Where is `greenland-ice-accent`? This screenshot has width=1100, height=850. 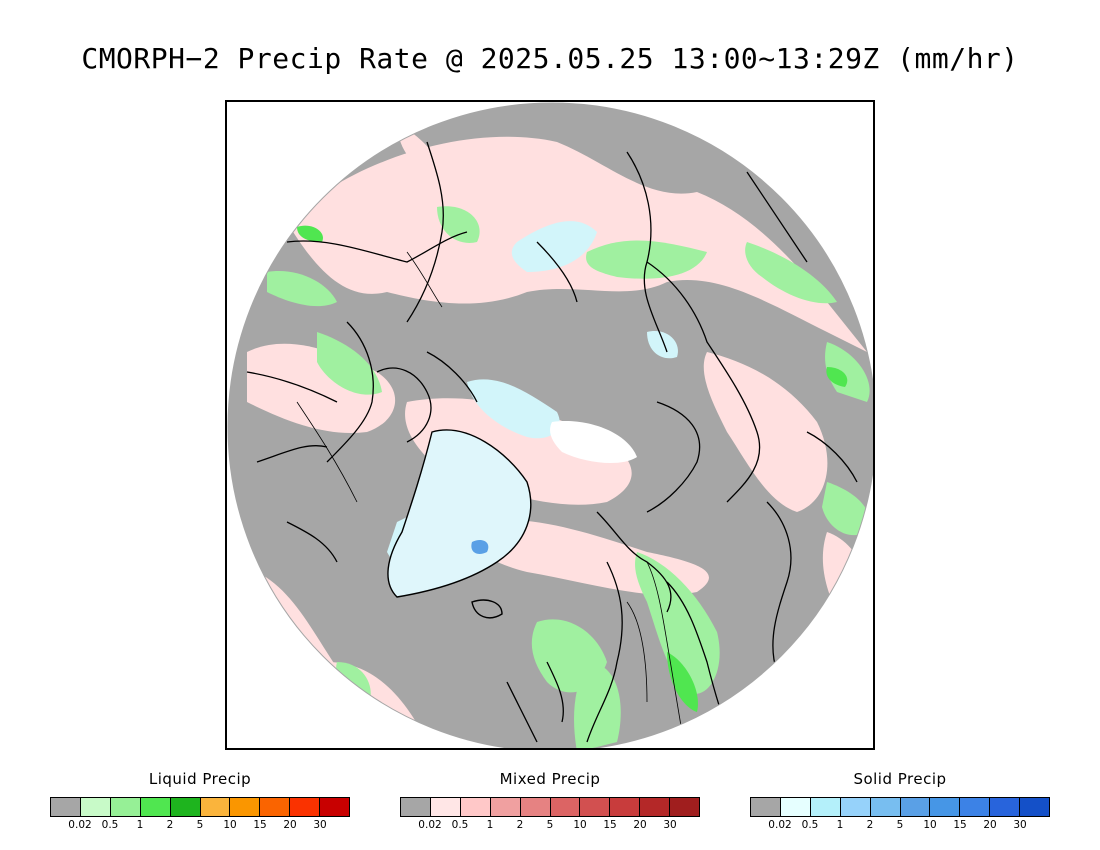 greenland-ice-accent is located at coordinates (480, 547).